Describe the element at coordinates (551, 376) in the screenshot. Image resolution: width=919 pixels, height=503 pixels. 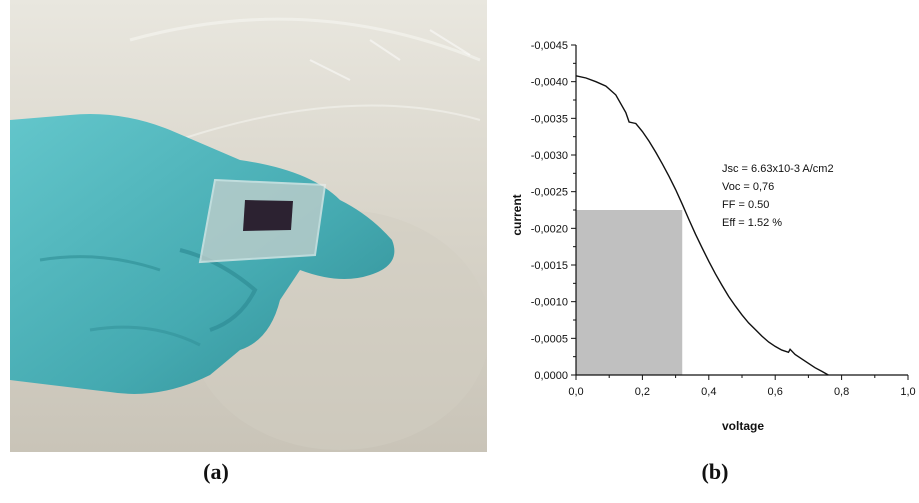
I see `y-tick-label: 0,0000` at that location.